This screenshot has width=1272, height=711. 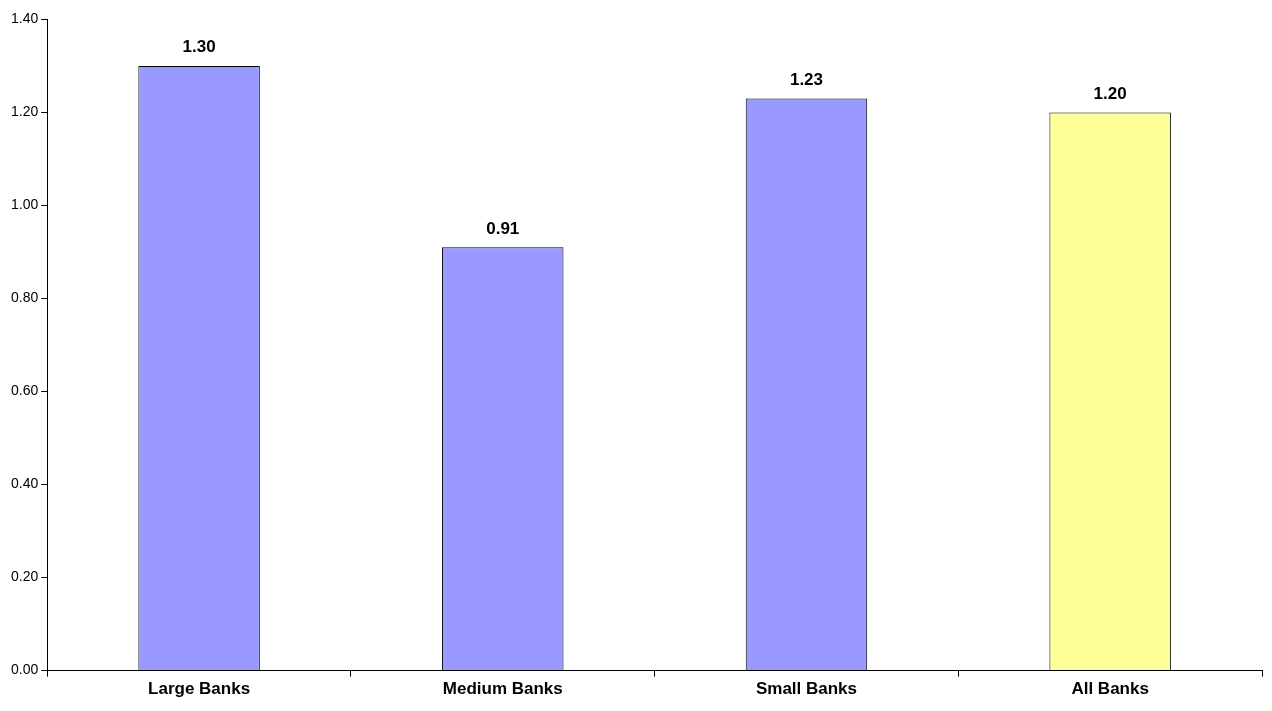 What do you see at coordinates (25, 483) in the screenshot?
I see `y-tick-label: 0.40` at bounding box center [25, 483].